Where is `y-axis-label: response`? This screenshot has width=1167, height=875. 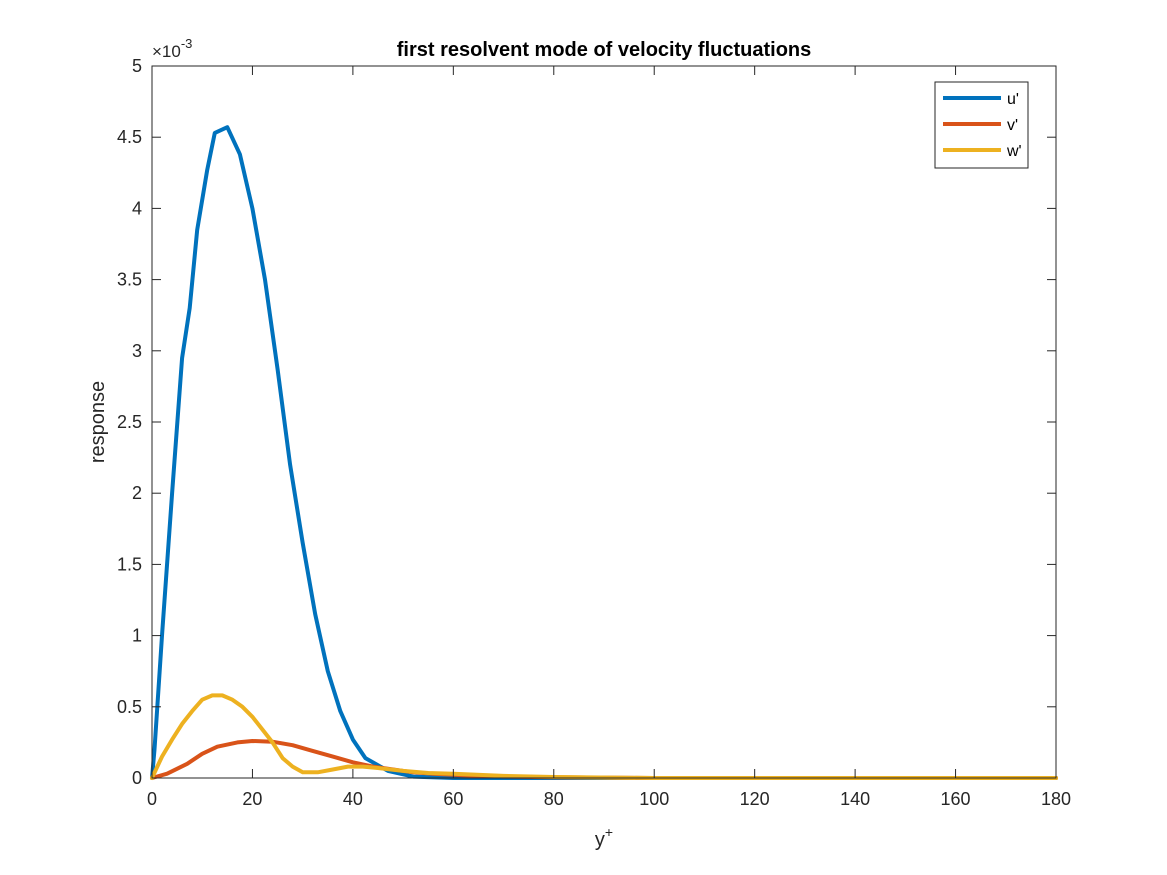 y-axis-label: response is located at coordinates (98, 422).